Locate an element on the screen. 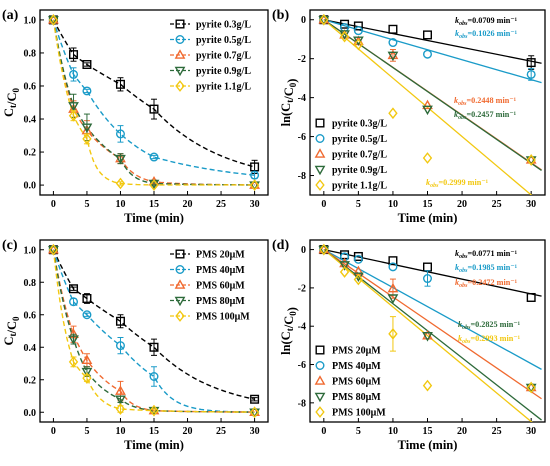  legend-label: pyrite 0.9g/L is located at coordinates (223, 71).